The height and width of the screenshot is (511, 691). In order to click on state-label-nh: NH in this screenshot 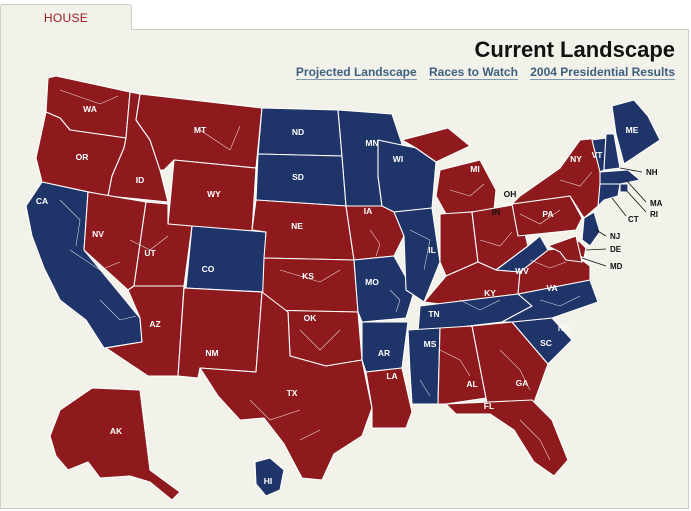, I will do `click(652, 172)`.